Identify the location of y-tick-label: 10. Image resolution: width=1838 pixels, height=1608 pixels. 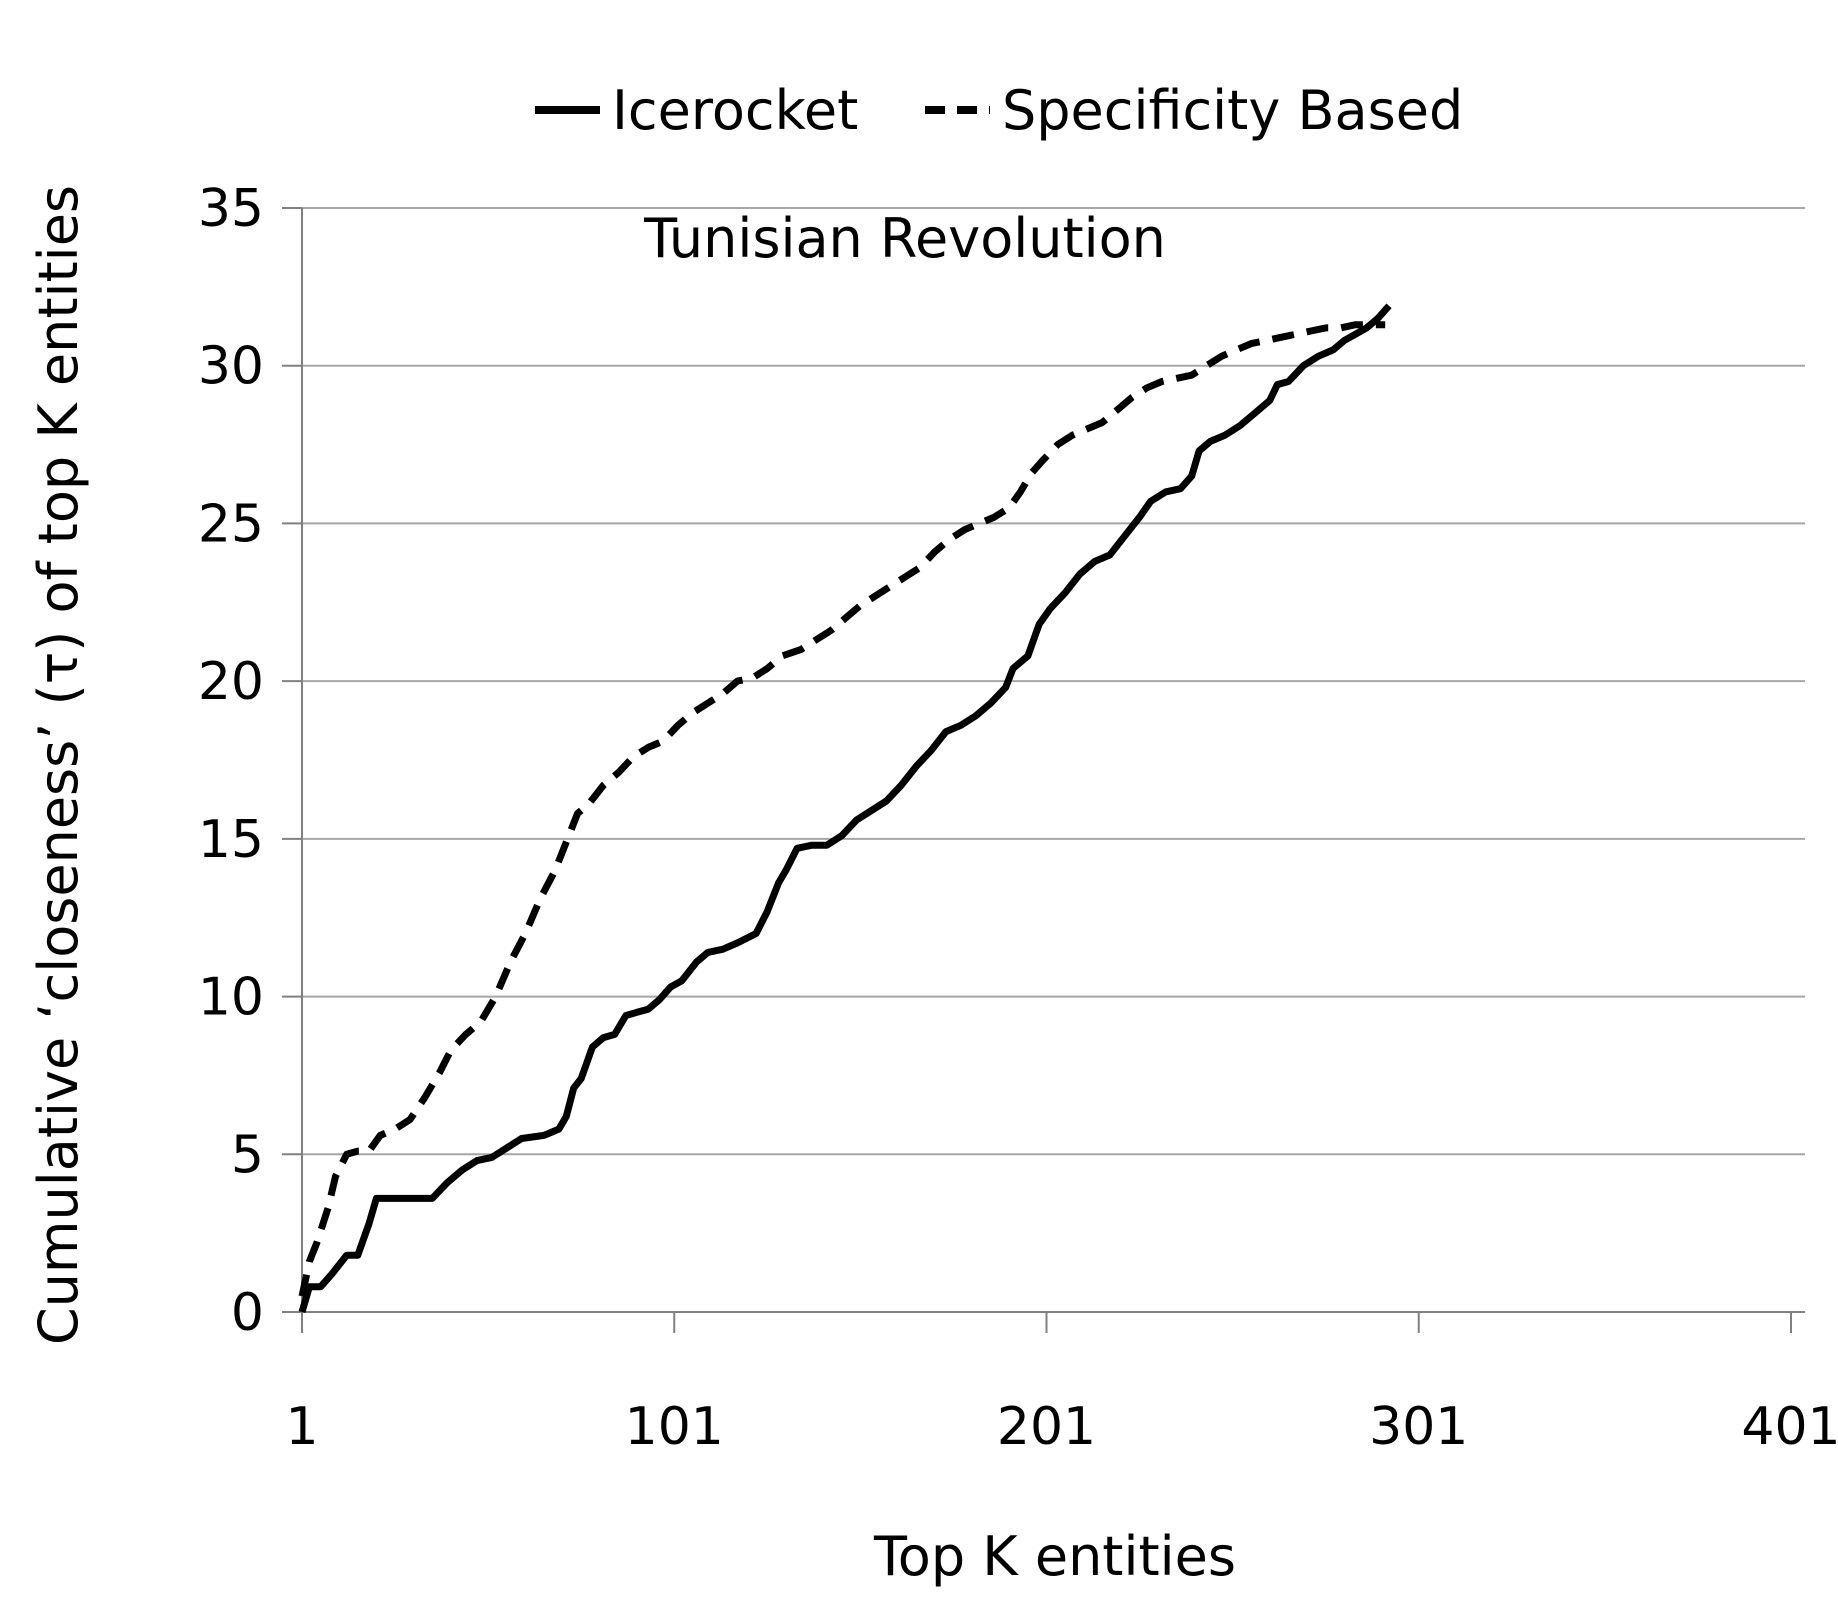
(231, 998).